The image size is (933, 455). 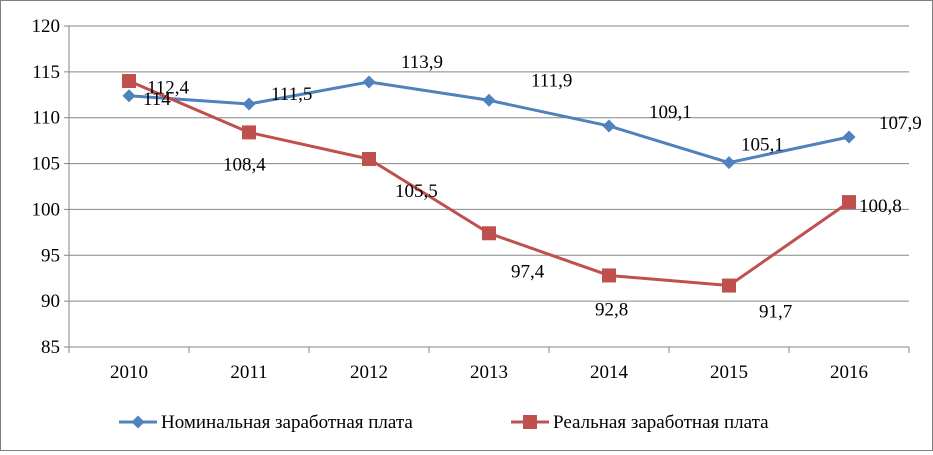 I want to click on data-point-real-2015, so click(x=729, y=285).